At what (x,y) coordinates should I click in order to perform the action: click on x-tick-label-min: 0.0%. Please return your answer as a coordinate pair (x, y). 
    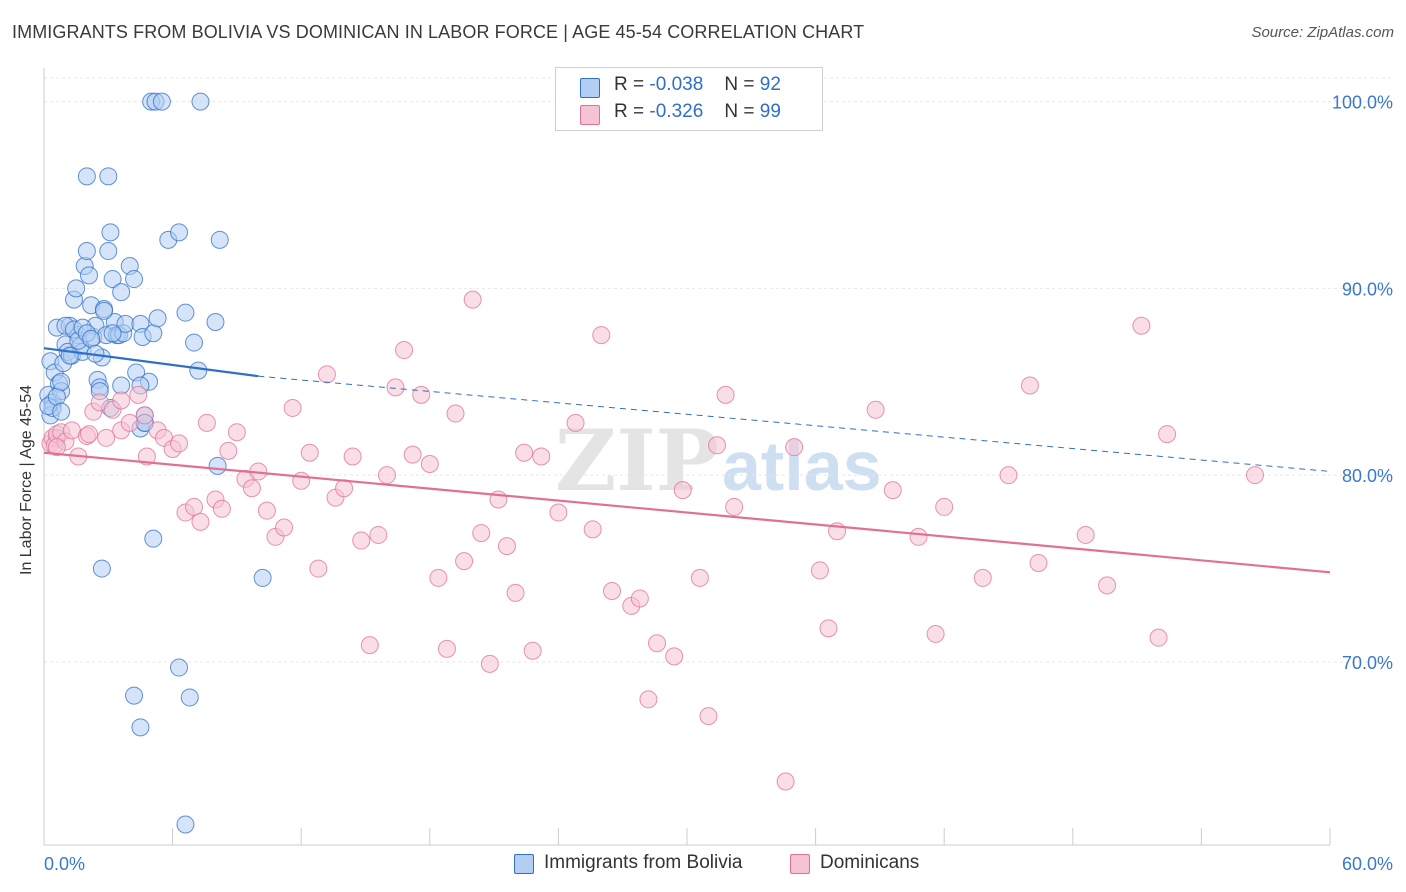
    Looking at the image, I should click on (64, 864).